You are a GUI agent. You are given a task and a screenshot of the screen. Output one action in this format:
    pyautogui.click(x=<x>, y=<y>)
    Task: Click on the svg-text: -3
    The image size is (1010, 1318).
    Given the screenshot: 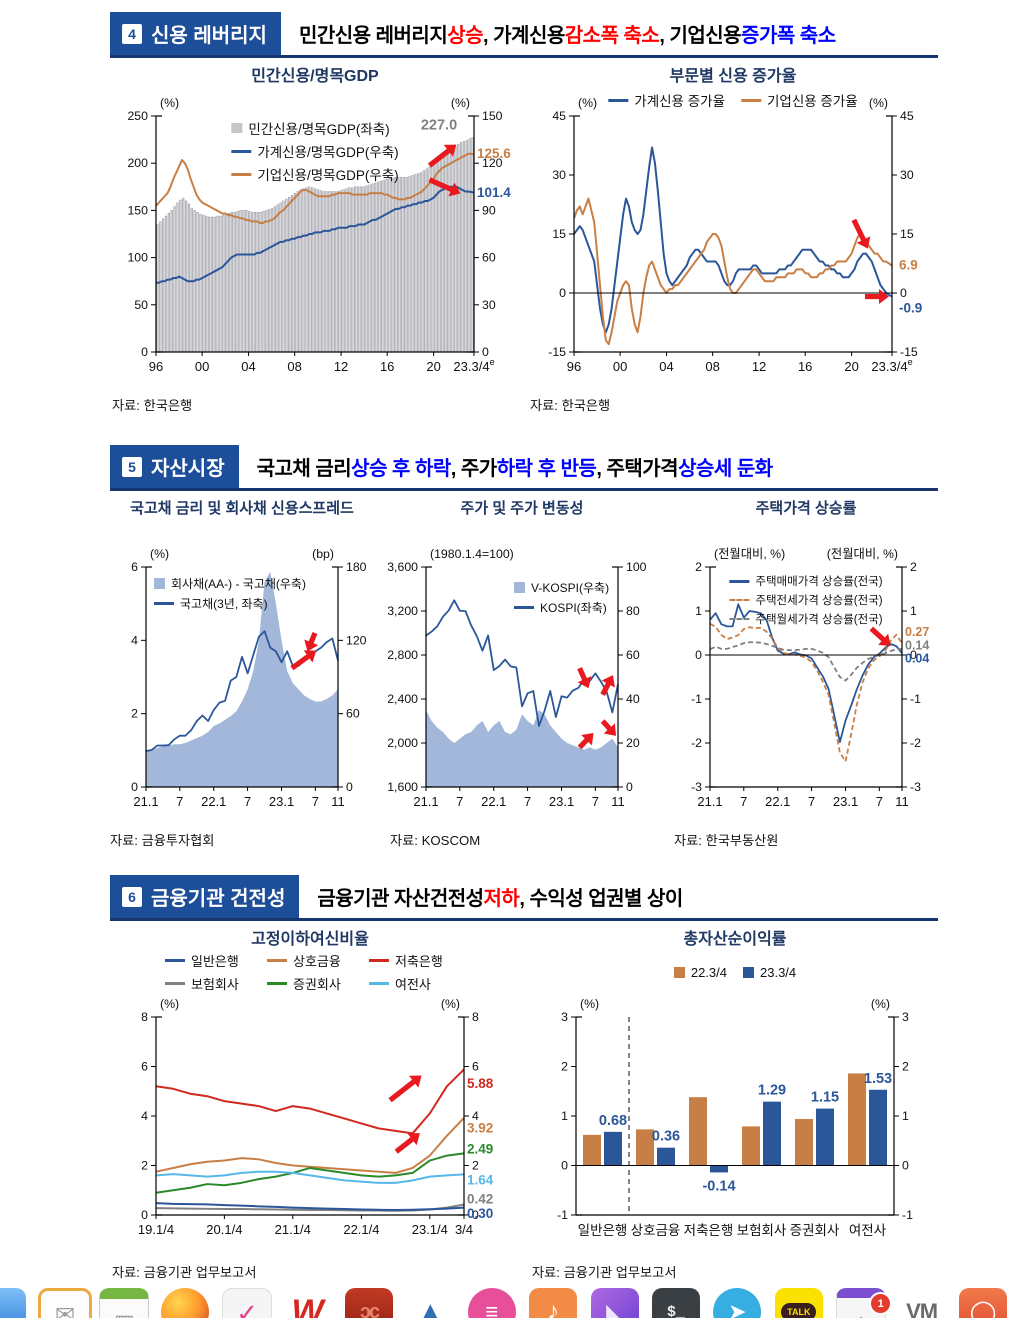 What is the action you would take?
    pyautogui.click(x=696, y=787)
    